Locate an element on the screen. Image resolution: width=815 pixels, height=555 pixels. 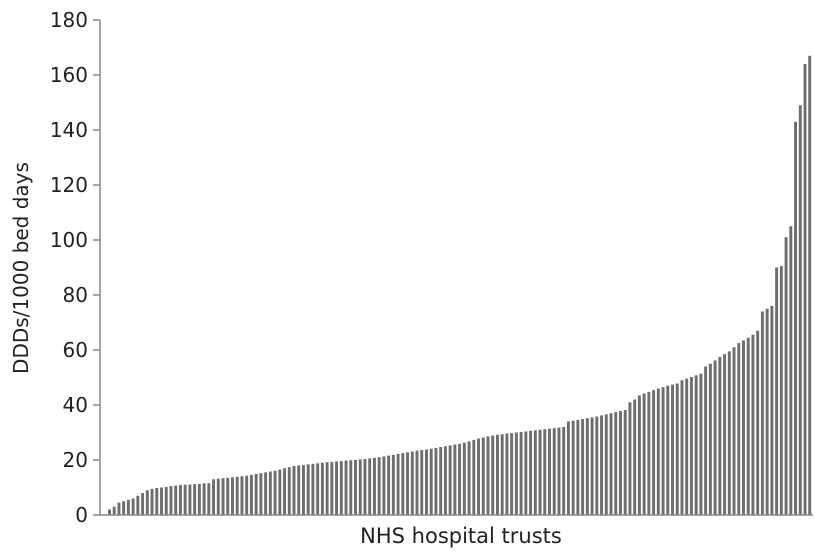
y-tick-label: 40 is located at coordinates (75, 405).